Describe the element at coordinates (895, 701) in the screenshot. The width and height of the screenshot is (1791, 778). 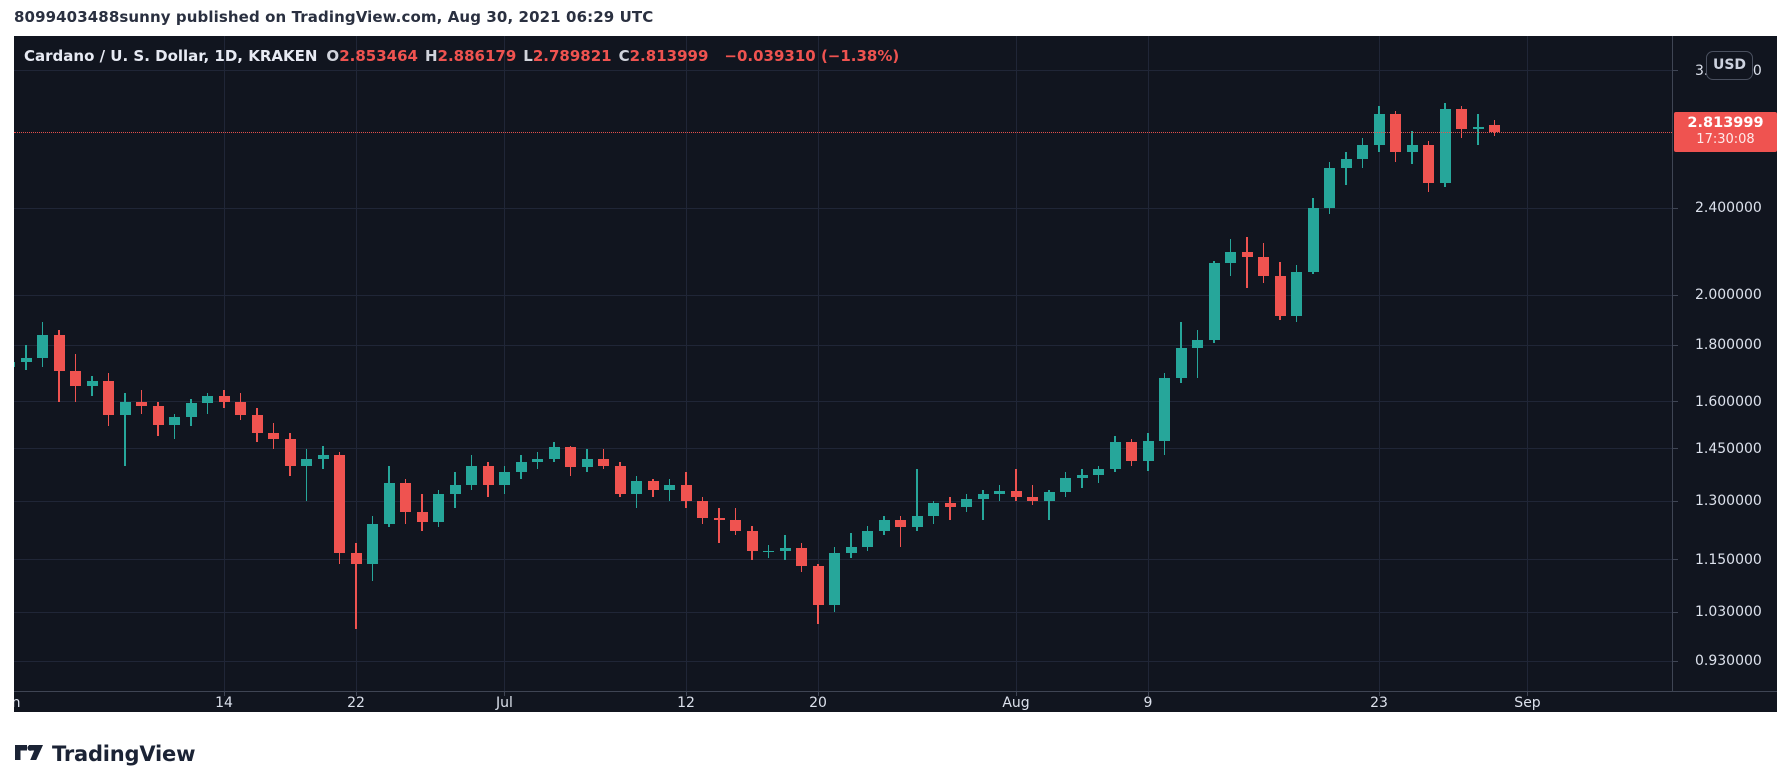
I see `time-axis: Jun 14 22 Jul 12 20 Aug 9 23 Sep` at that location.